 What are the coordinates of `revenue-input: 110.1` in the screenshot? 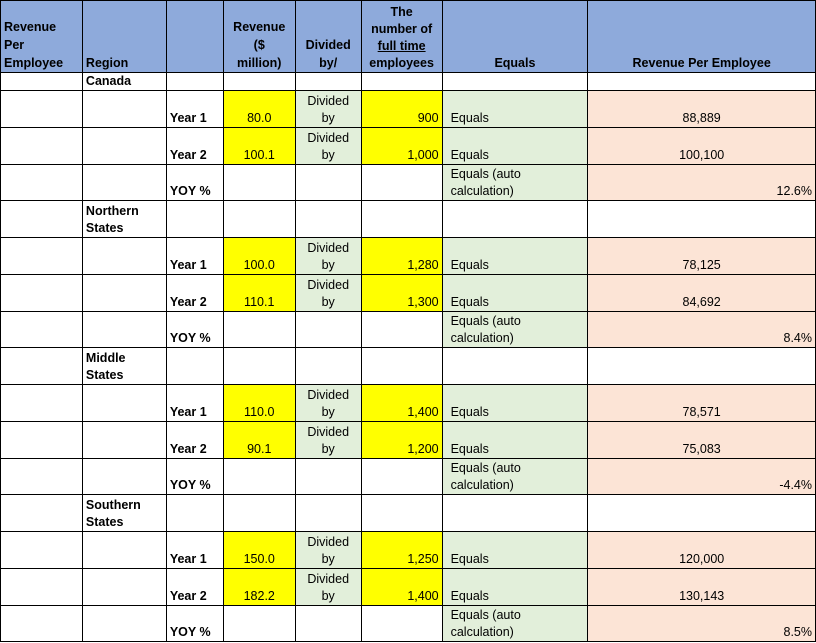 It's located at (259, 293).